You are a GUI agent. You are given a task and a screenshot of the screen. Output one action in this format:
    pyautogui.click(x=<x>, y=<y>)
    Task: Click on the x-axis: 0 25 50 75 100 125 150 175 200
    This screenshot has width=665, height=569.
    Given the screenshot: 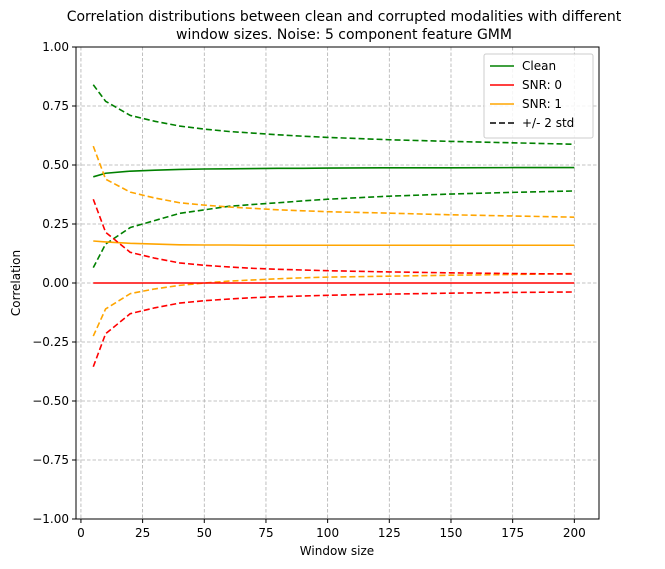 What is the action you would take?
    pyautogui.click(x=331, y=529)
    